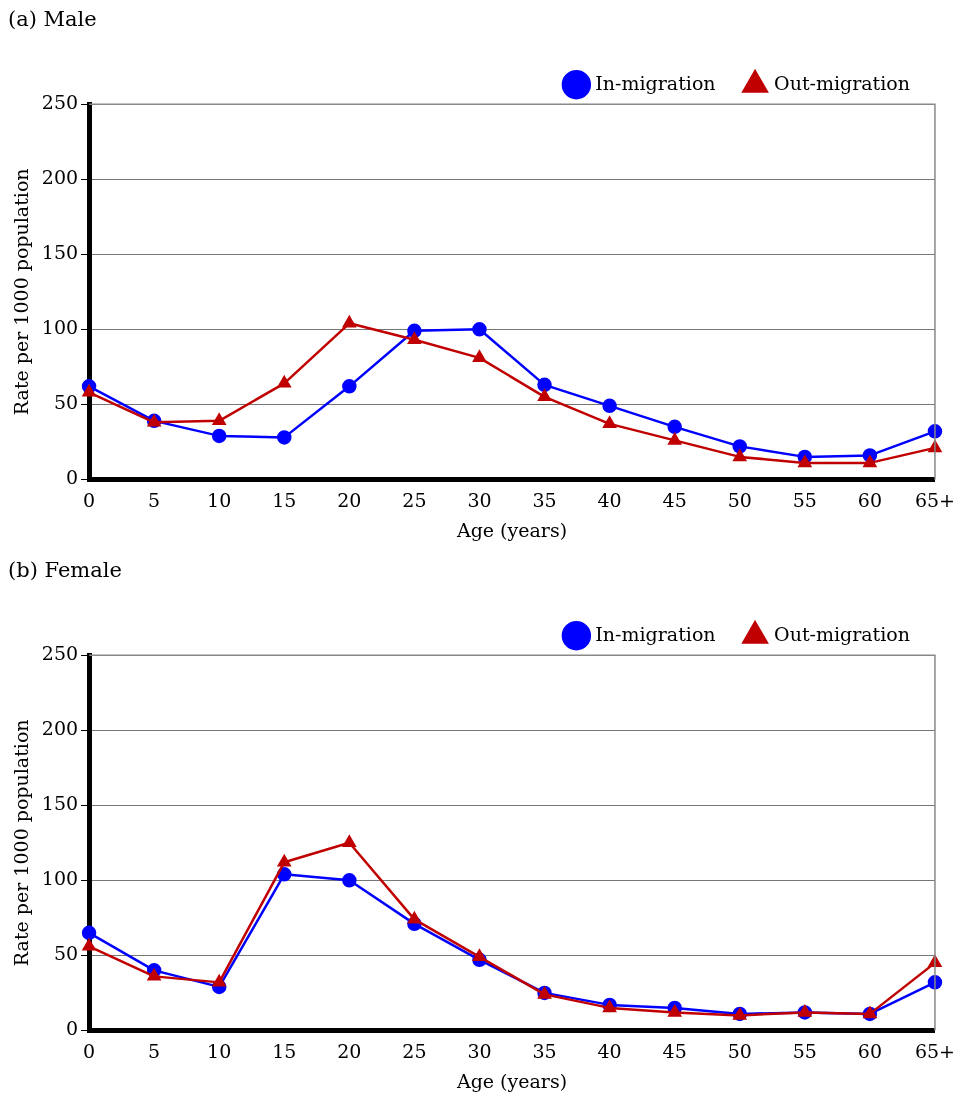 Image resolution: width=958 pixels, height=1102 pixels. Describe the element at coordinates (65, 570) in the screenshot. I see `chart-title: (b) Female` at that location.